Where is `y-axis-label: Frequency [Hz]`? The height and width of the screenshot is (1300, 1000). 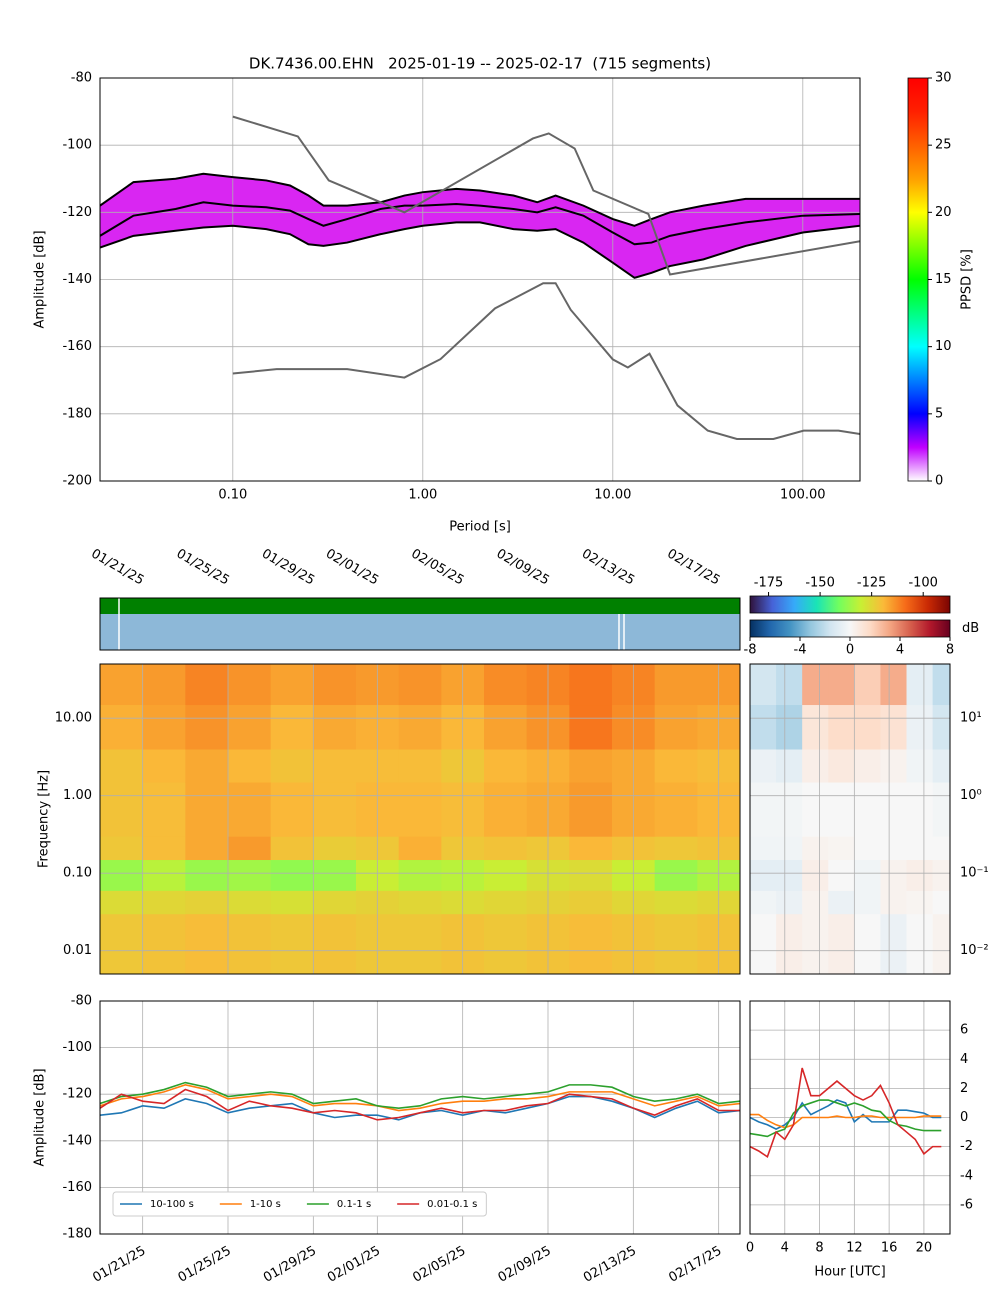
y-axis-label: Frequency [Hz] is located at coordinates (44, 819).